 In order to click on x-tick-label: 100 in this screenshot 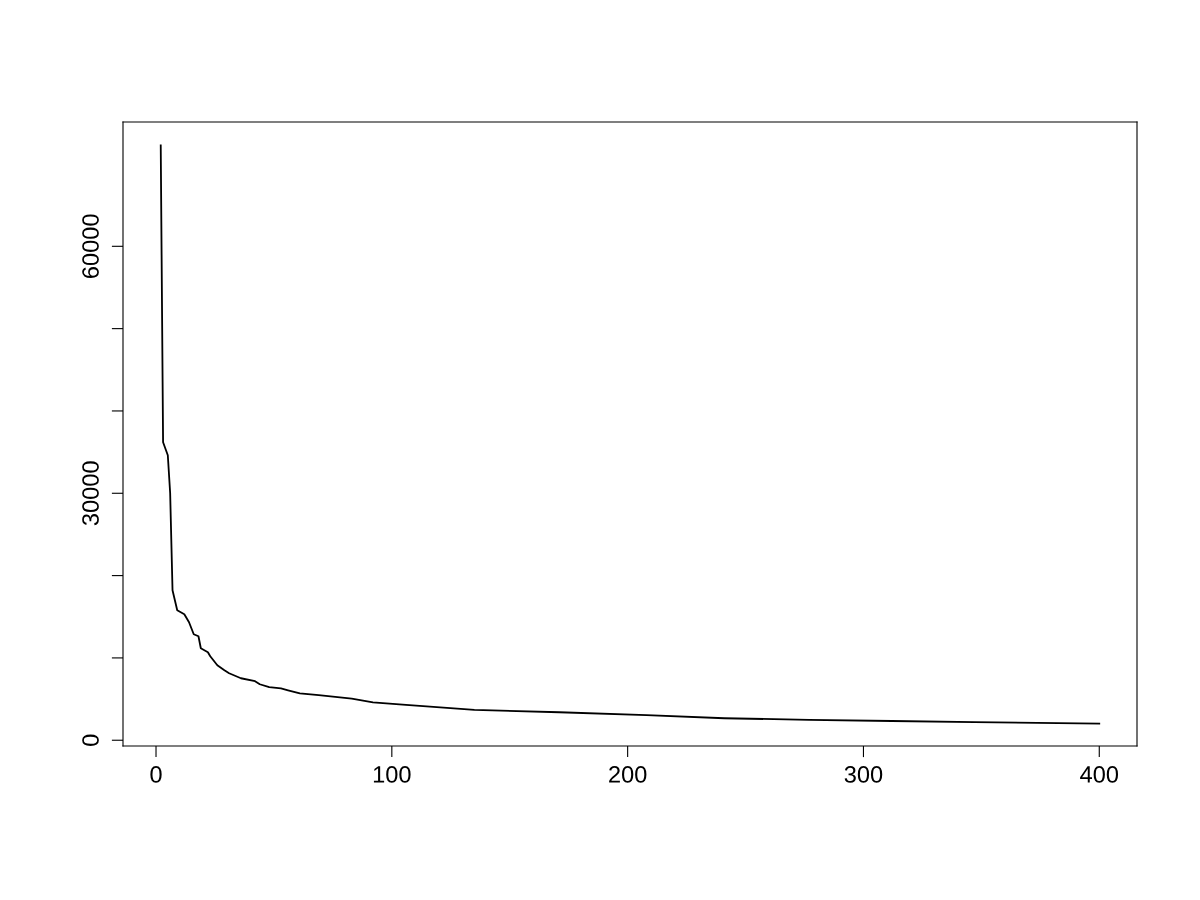, I will do `click(392, 774)`.